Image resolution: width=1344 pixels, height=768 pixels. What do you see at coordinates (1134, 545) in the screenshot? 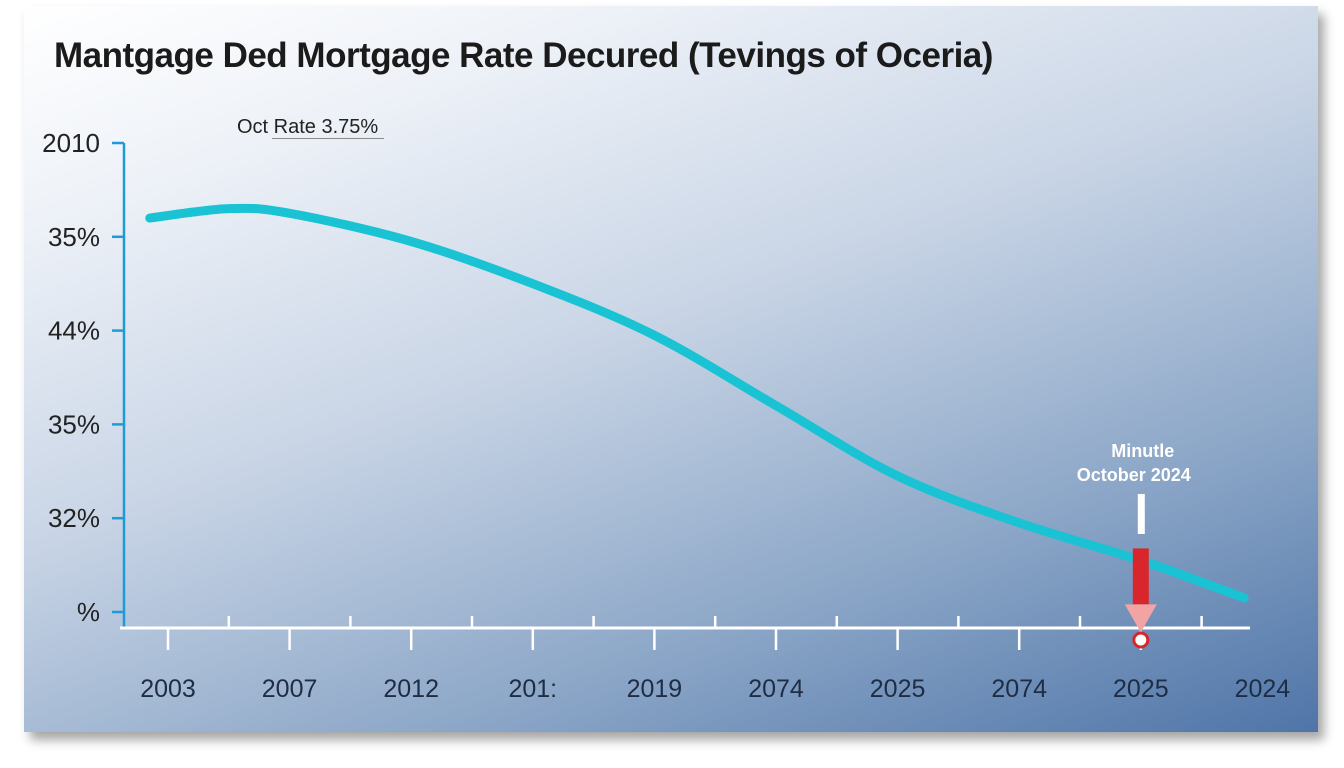
I see `annotation-group: Minutle October 2024` at bounding box center [1134, 545].